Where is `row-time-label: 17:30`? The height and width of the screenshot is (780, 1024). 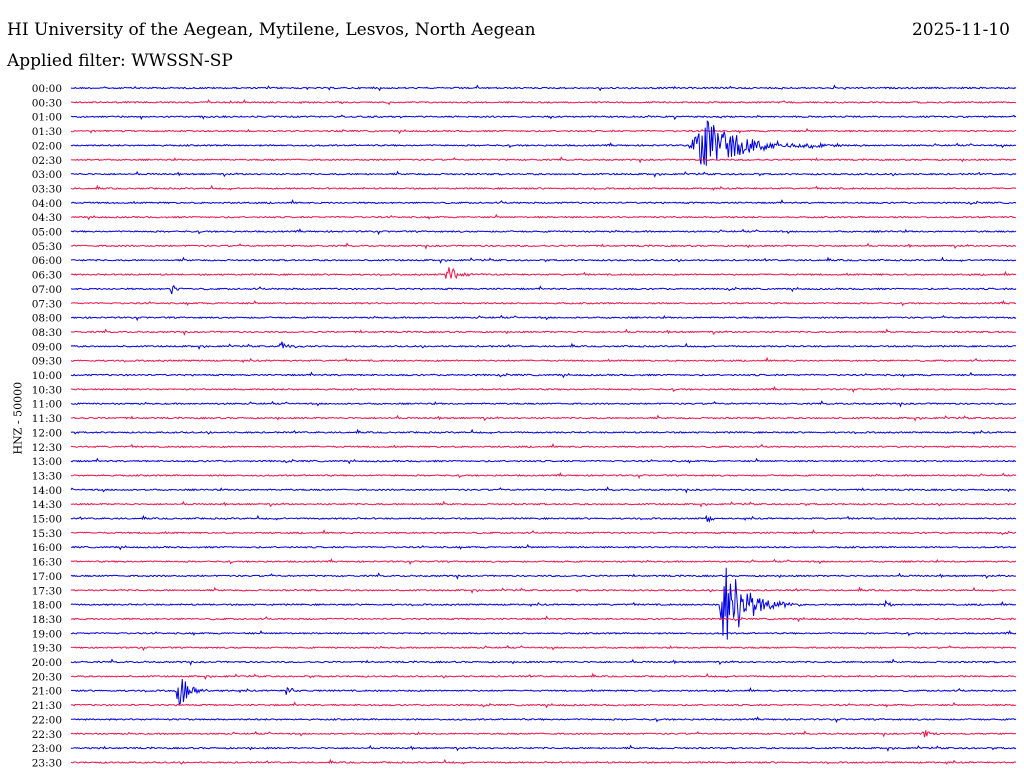
row-time-label: 17:30 is located at coordinates (47, 591).